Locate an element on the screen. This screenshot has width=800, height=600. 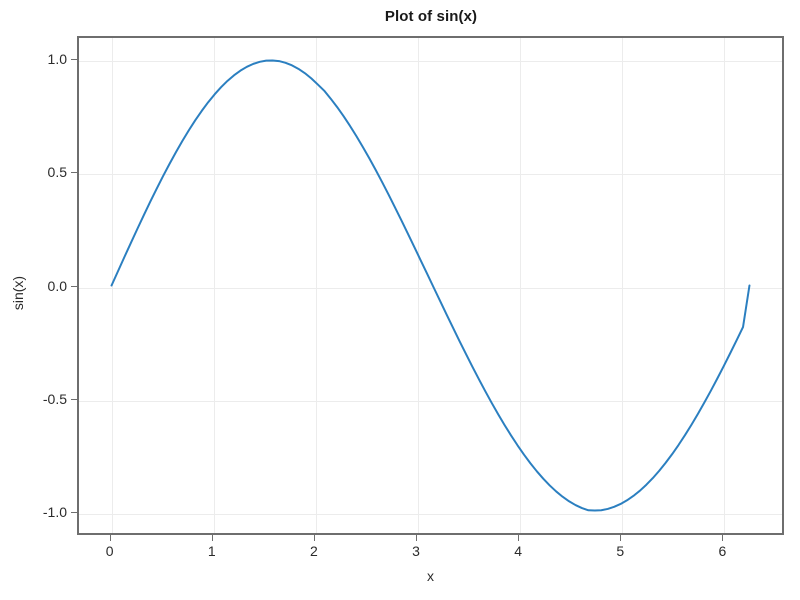
x-tick-label: 2 is located at coordinates (314, 551).